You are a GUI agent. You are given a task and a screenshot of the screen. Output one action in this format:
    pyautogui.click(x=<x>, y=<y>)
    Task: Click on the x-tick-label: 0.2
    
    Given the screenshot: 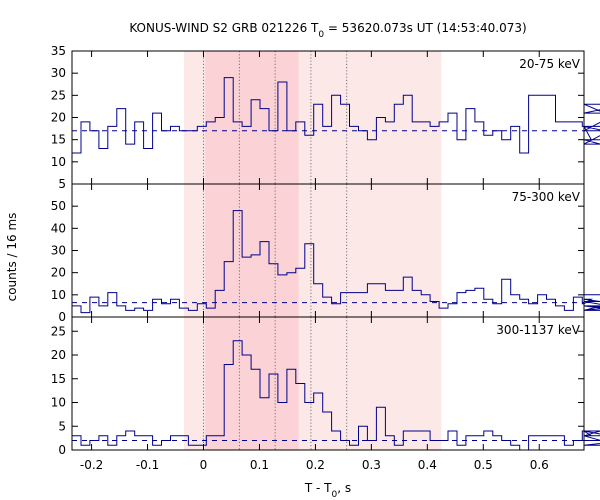 What is the action you would take?
    pyautogui.click(x=315, y=465)
    